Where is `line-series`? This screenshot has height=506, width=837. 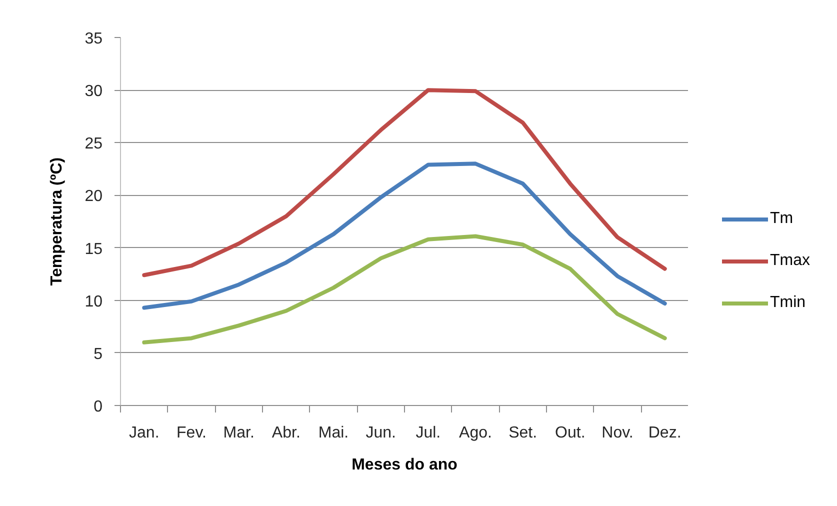 line-series is located at coordinates (404, 289).